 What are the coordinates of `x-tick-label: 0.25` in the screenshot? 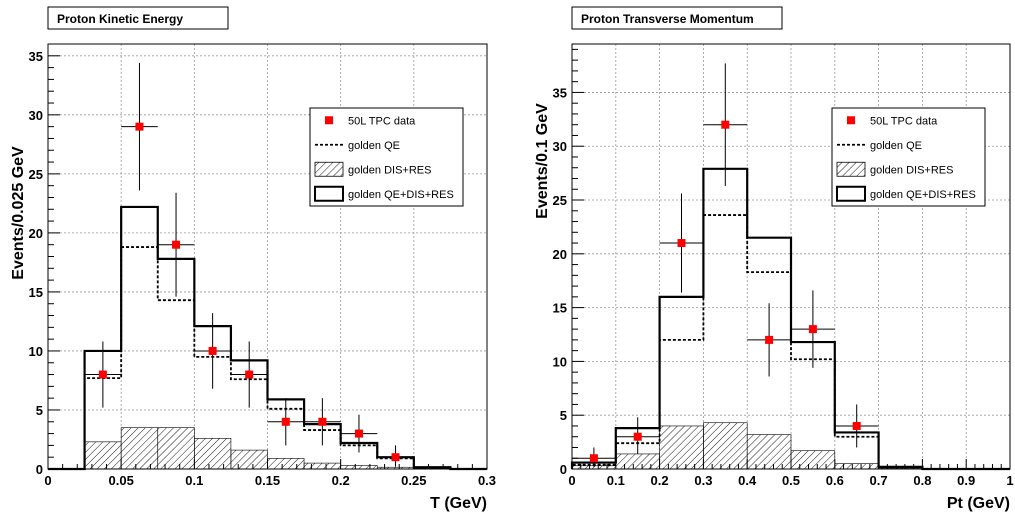 It's located at (413, 480).